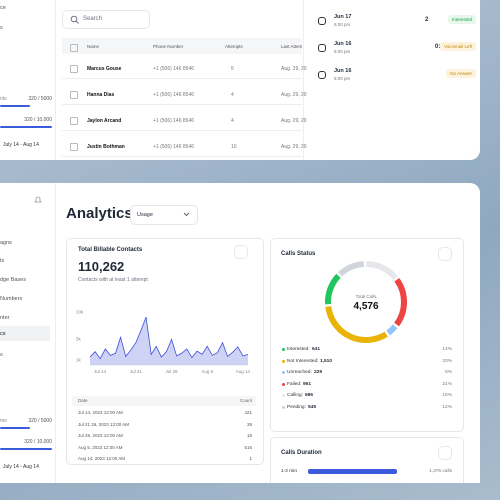  What do you see at coordinates (168, 46) in the screenshot?
I see `column-header: Phone Number` at bounding box center [168, 46].